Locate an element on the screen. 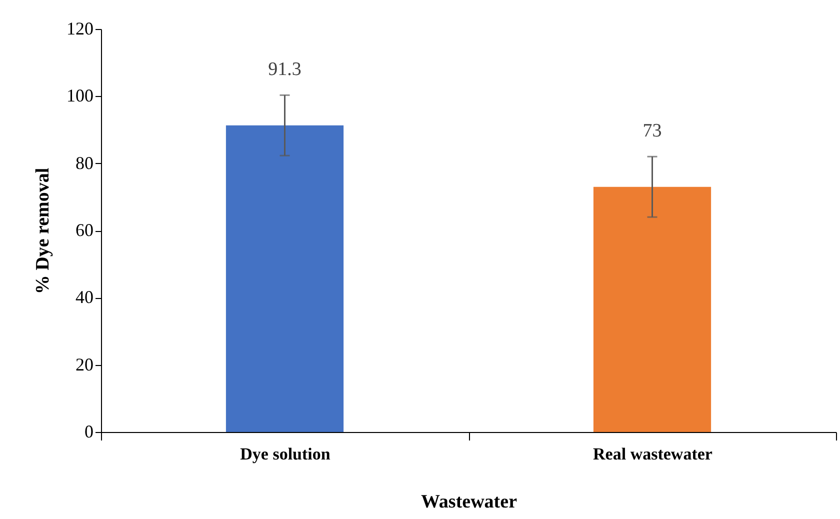  y-tick-label: 60 is located at coordinates (85, 230).